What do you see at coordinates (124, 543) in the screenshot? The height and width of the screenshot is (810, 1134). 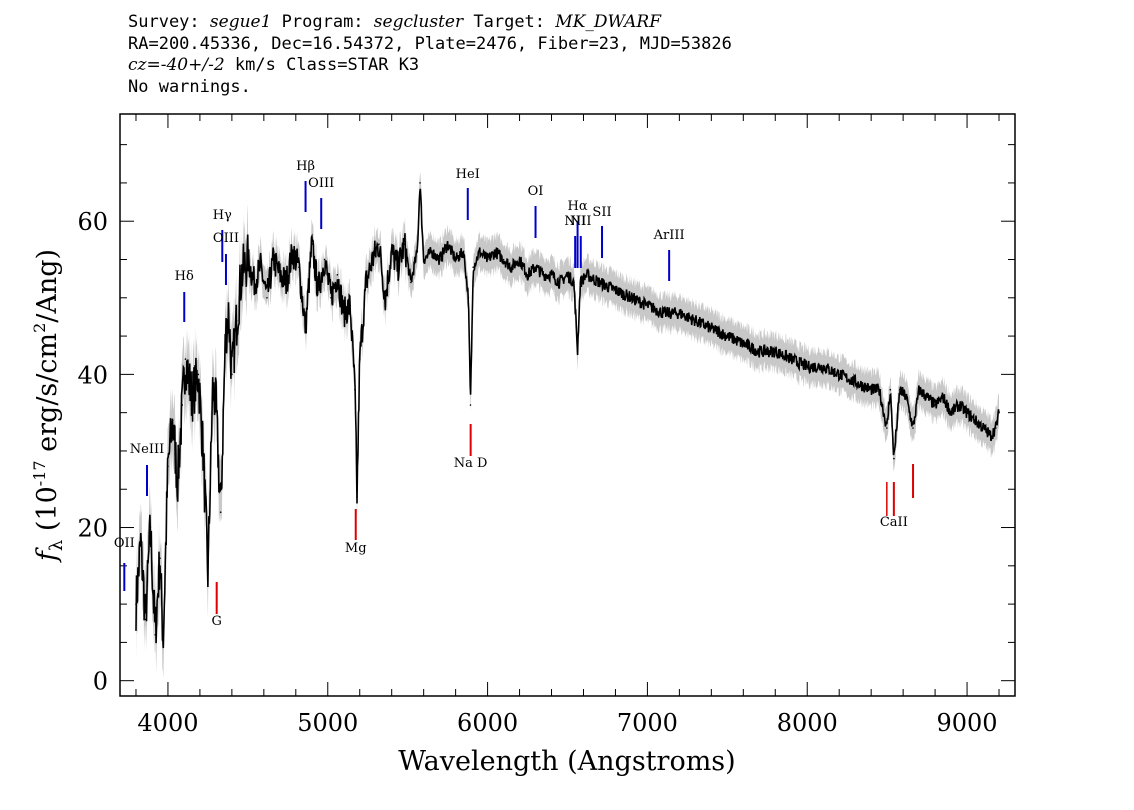 I see `annotation-label: OII` at bounding box center [124, 543].